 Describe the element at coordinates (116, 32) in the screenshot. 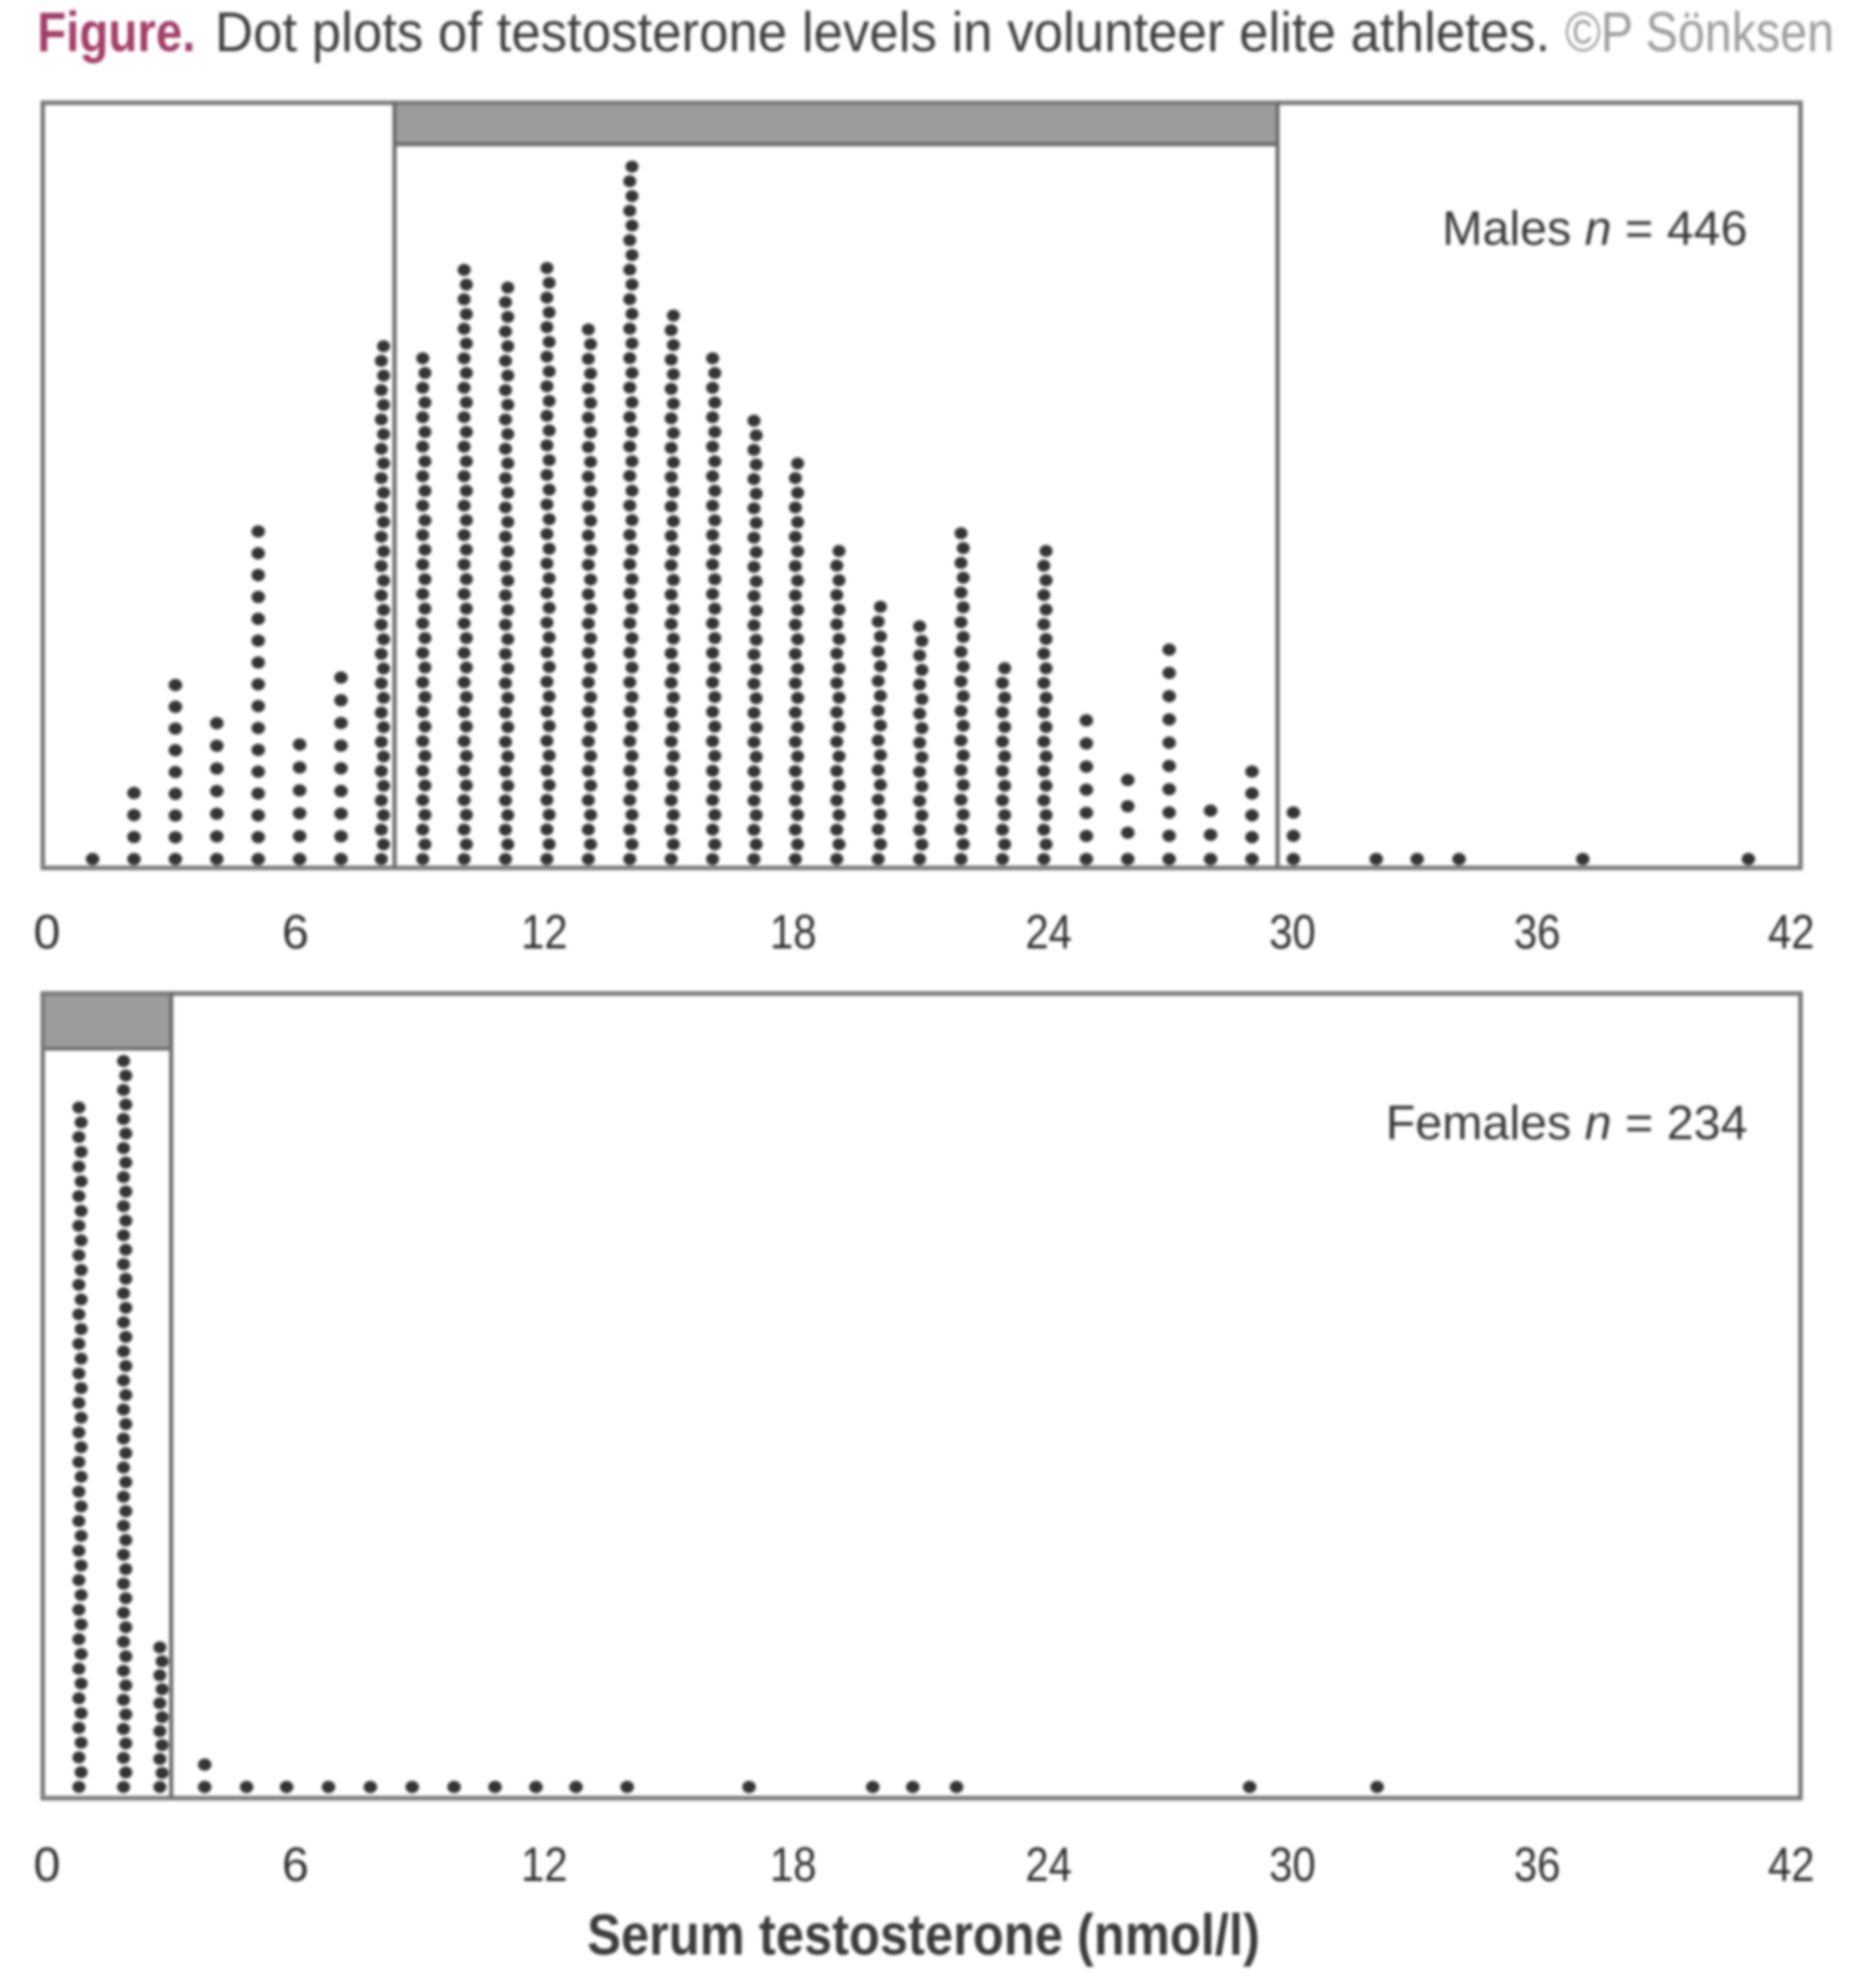

I see `svg-text: Figure.` at that location.